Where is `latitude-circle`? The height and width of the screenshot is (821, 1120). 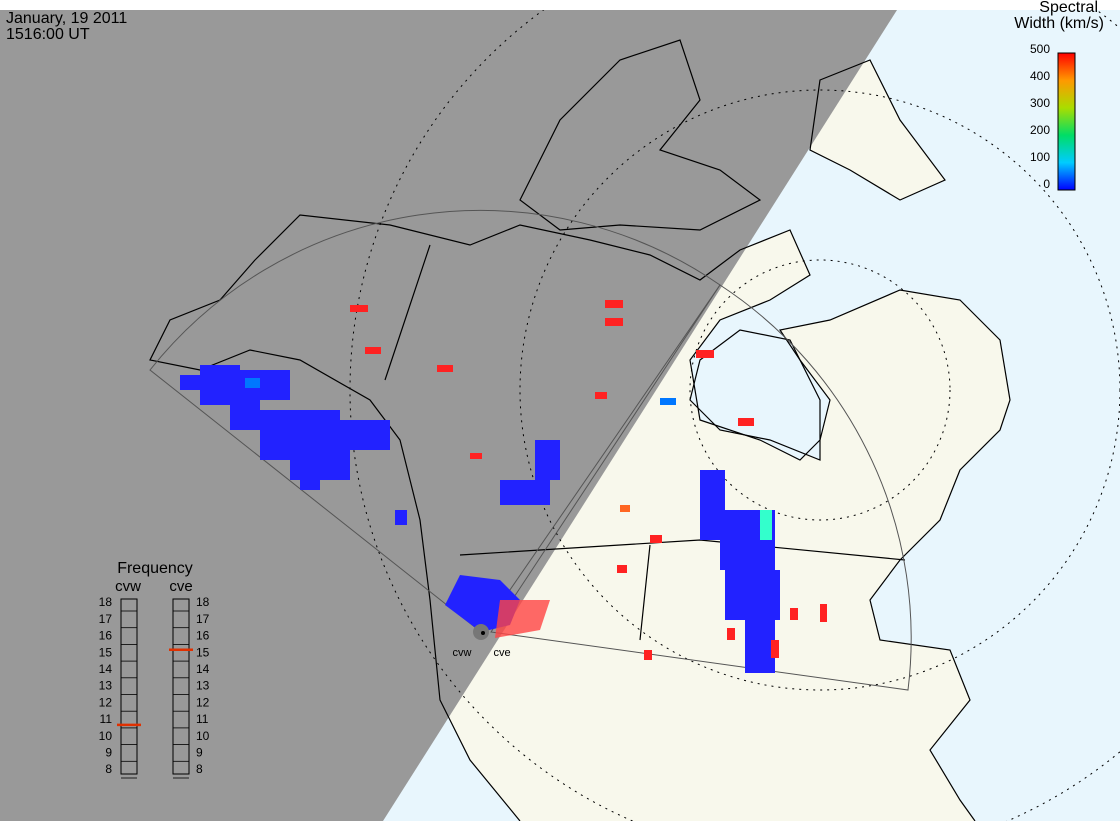
latitude-circle is located at coordinates (820, 390).